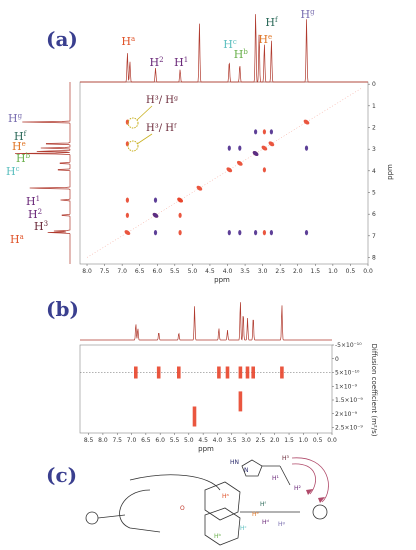 Image resolution: width=416 pixels, height=550 pixels. What do you see at coordinates (161, 128) in the screenshot?
I see `annotation-h3-hf: H³/ Hᶠ` at bounding box center [161, 128].